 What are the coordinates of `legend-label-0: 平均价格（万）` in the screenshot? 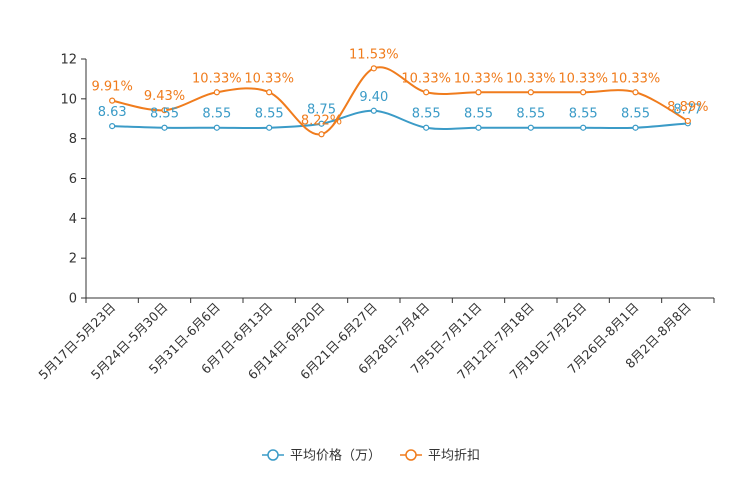 It's located at (335, 456).